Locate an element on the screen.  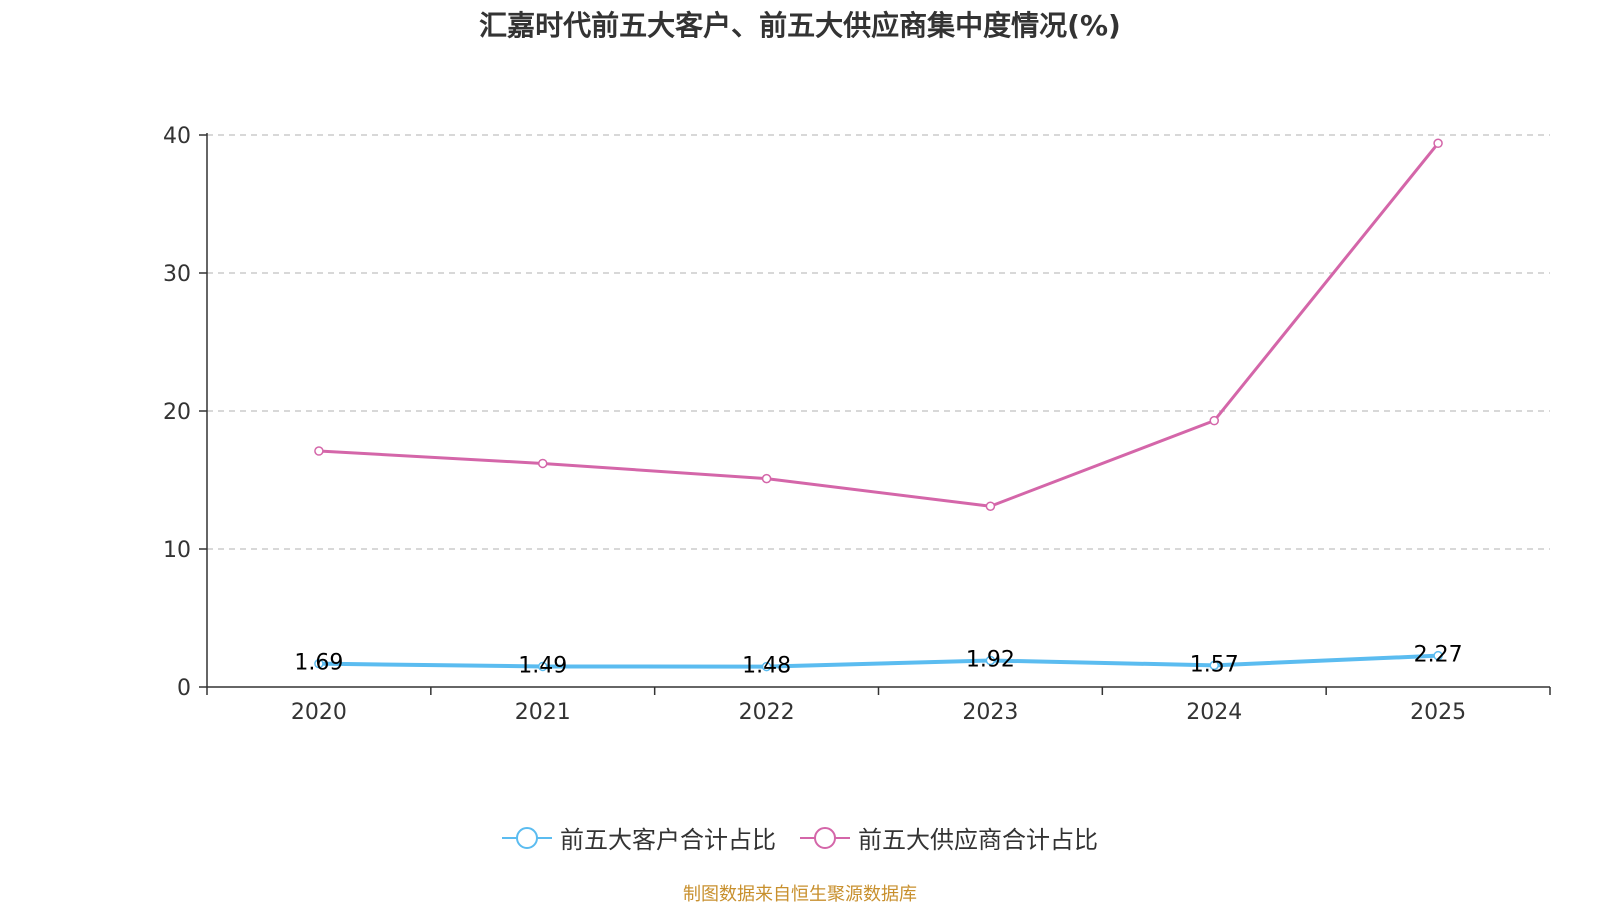
x-tick-label: 2023 is located at coordinates (990, 712).